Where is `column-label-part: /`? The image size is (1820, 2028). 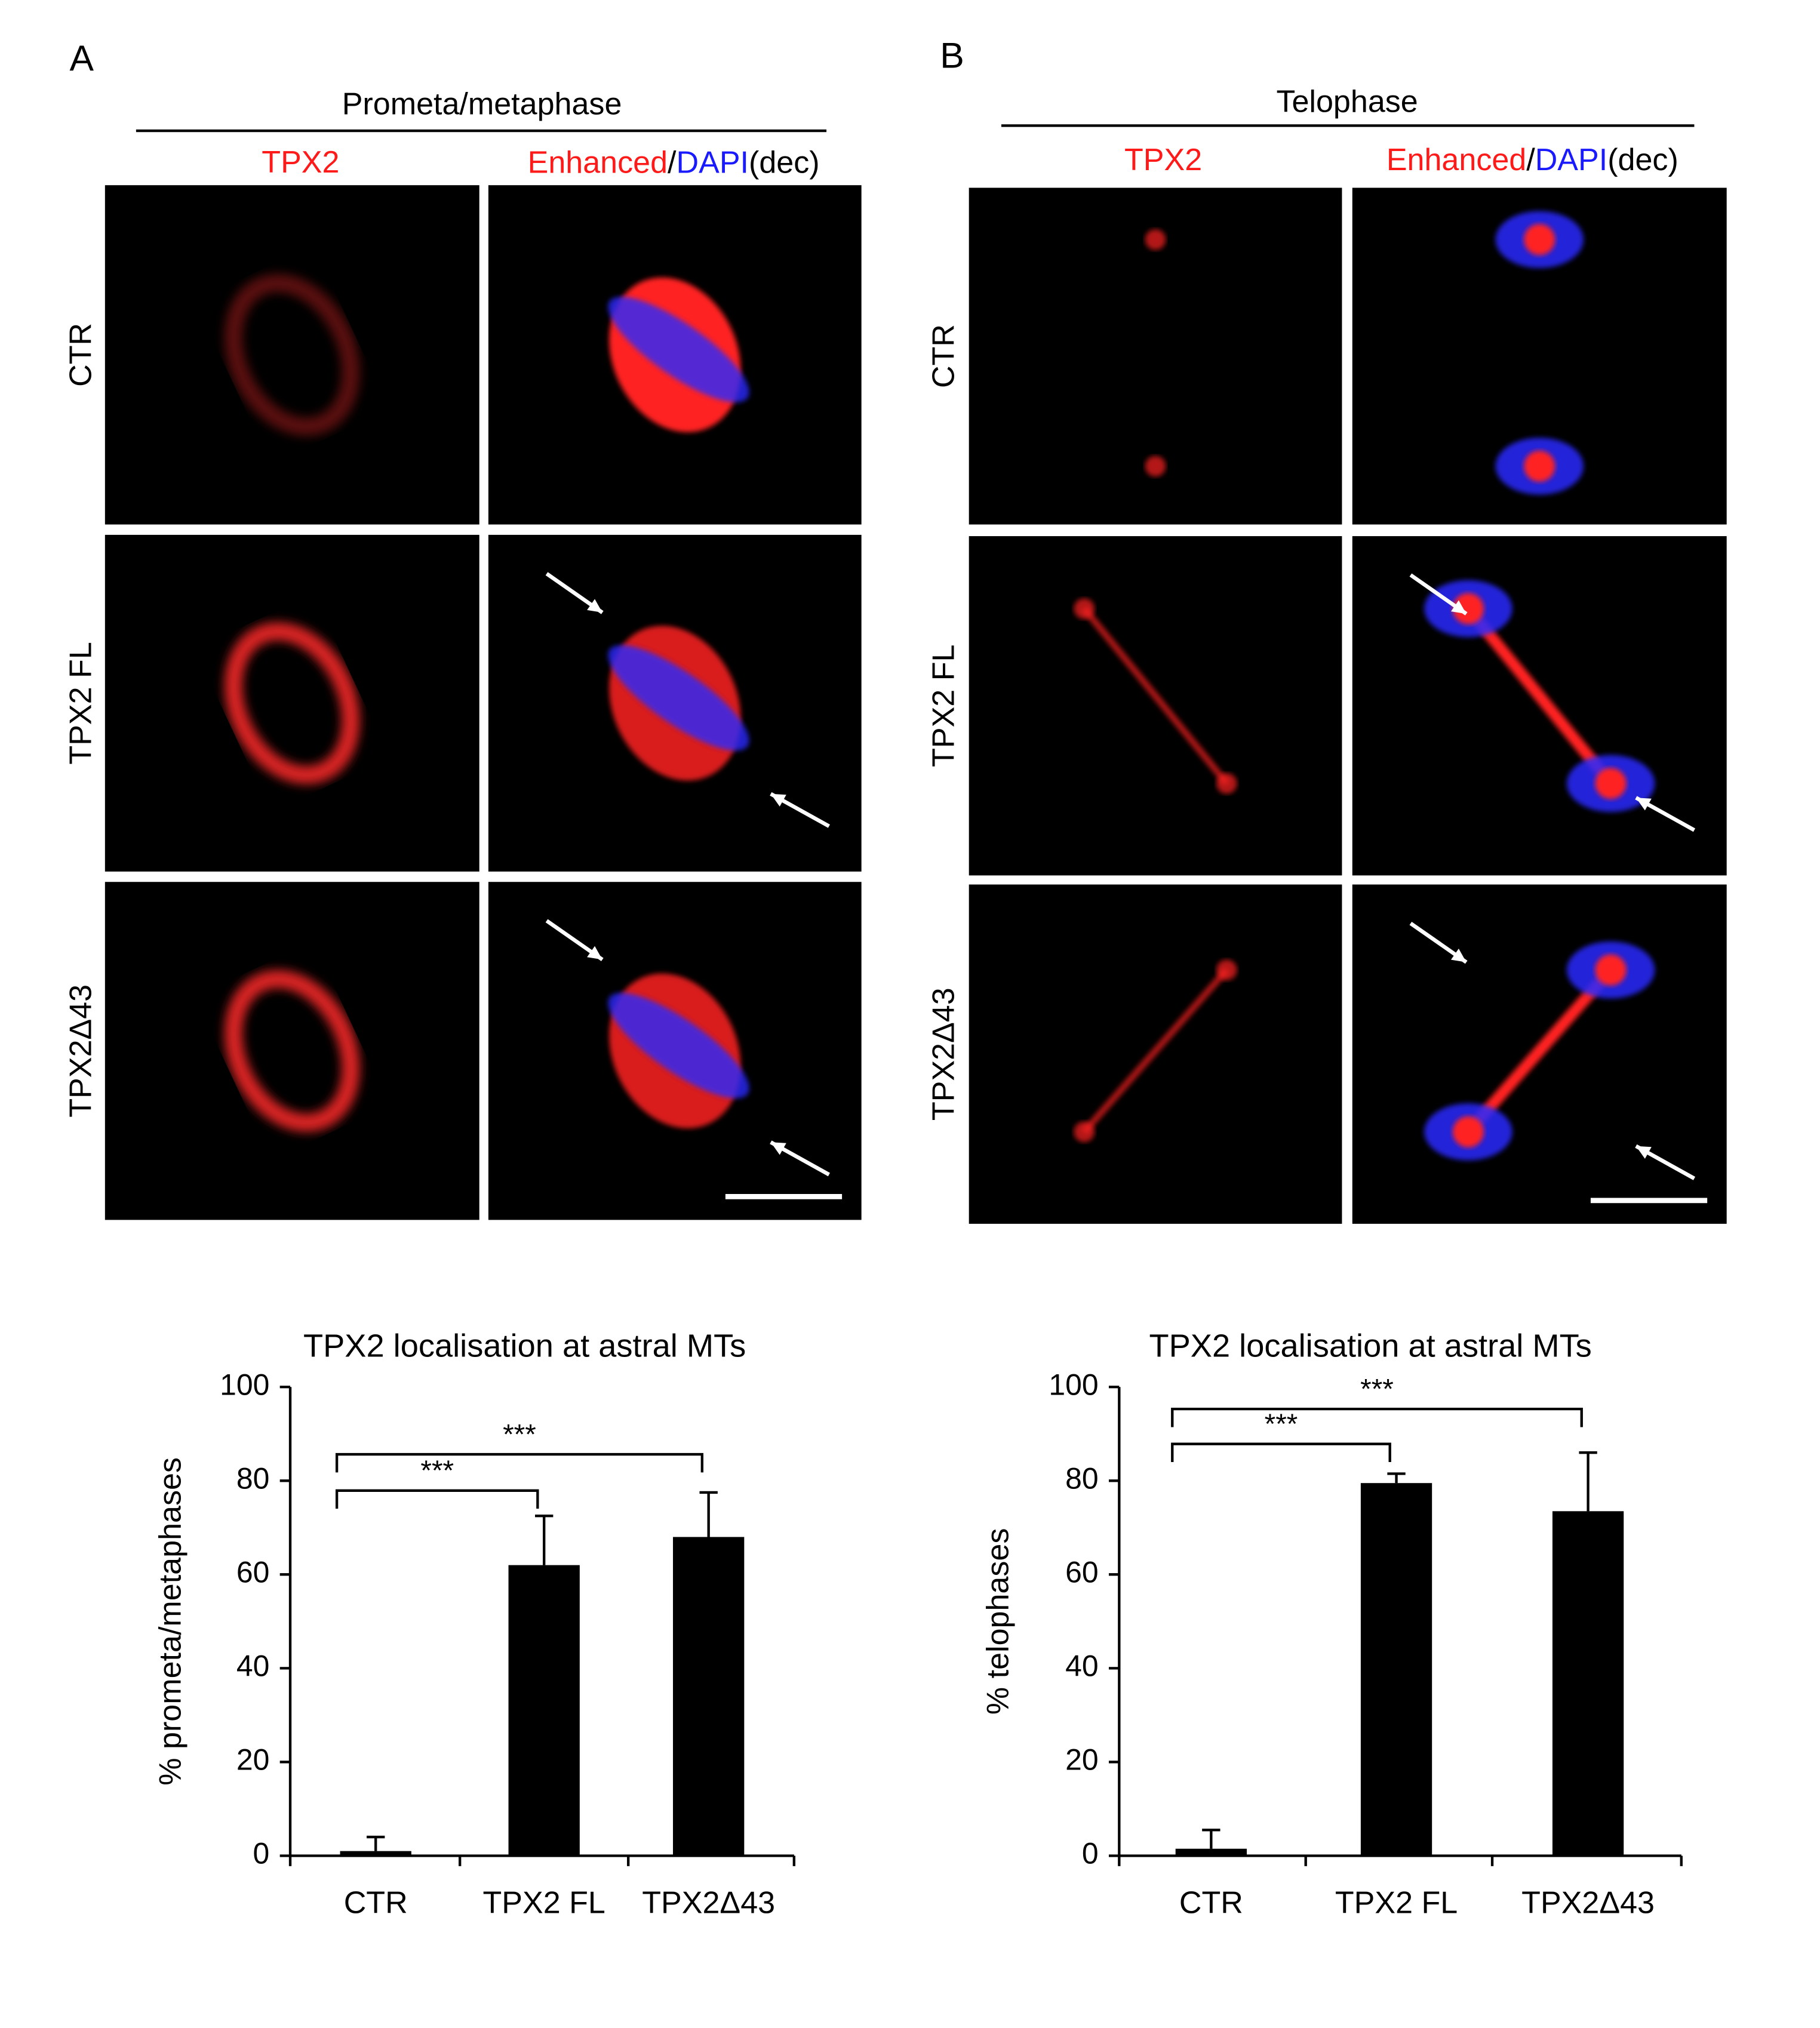 column-label-part: / is located at coordinates (1530, 160).